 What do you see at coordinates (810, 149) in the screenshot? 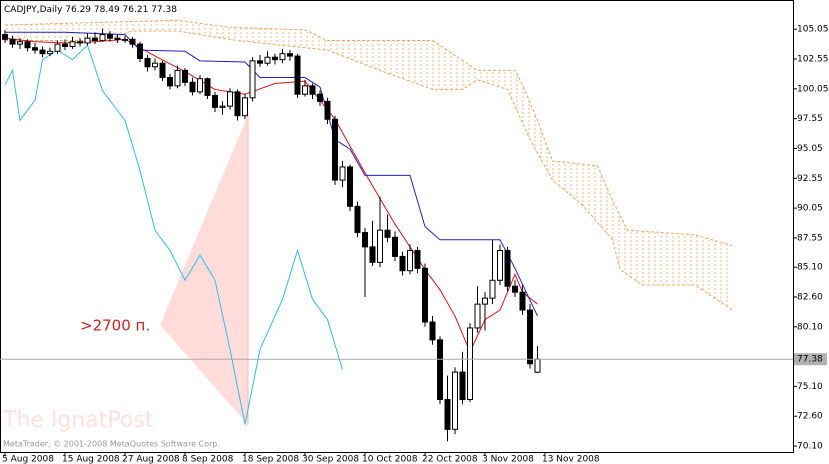
I see `y-tick-label: 95.05` at bounding box center [810, 149].